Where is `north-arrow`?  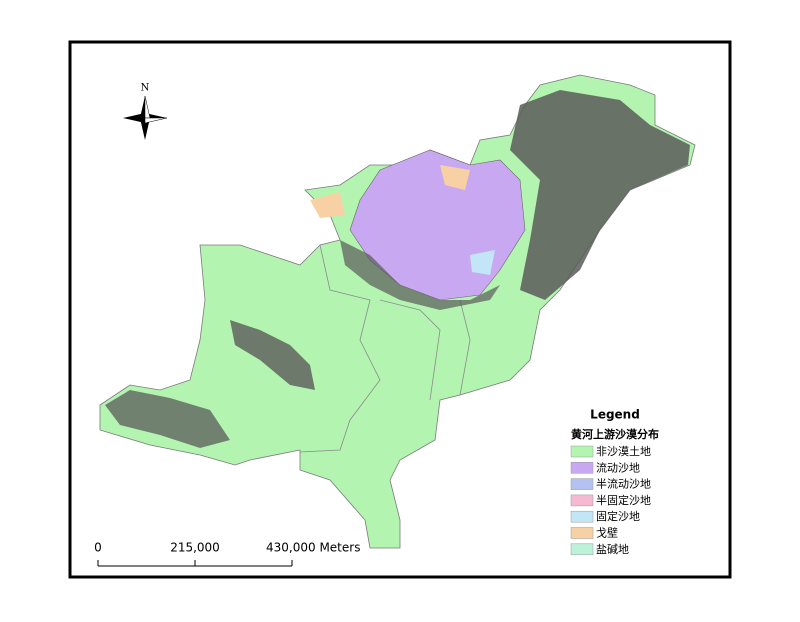
north-arrow is located at coordinates (145, 117).